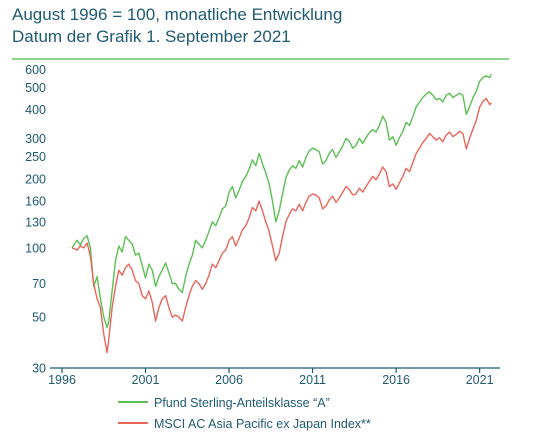 The image size is (550, 438). I want to click on y-axis: 30 50 70 100 130 160 200 250 300 400 500 600, so click(35, 219).